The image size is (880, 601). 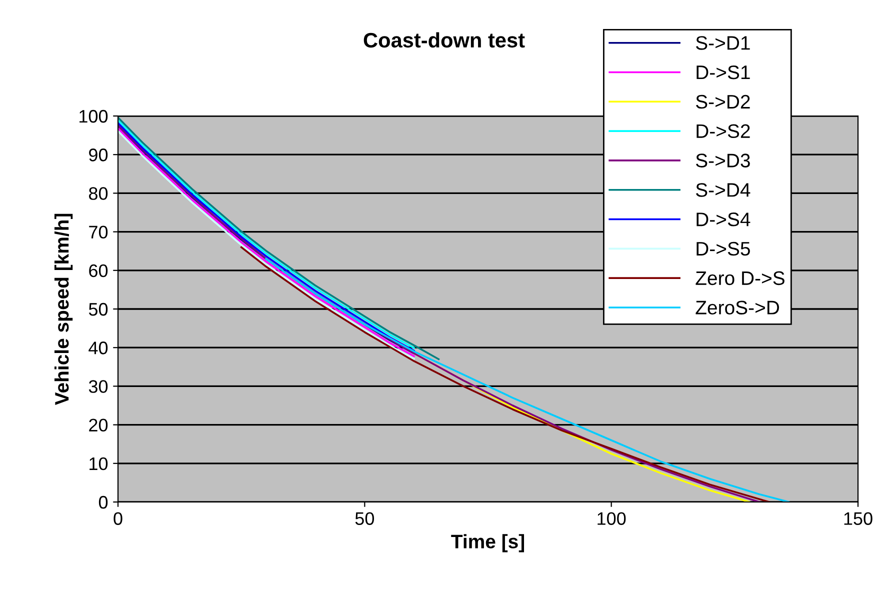 What do you see at coordinates (98, 348) in the screenshot?
I see `y-tick-label: 40` at bounding box center [98, 348].